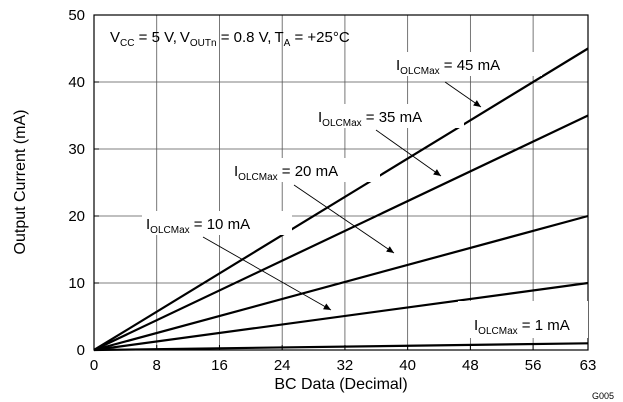  Describe the element at coordinates (522, 327) in the screenshot. I see `series-label-4: IOLCMax = 1 mA` at that location.